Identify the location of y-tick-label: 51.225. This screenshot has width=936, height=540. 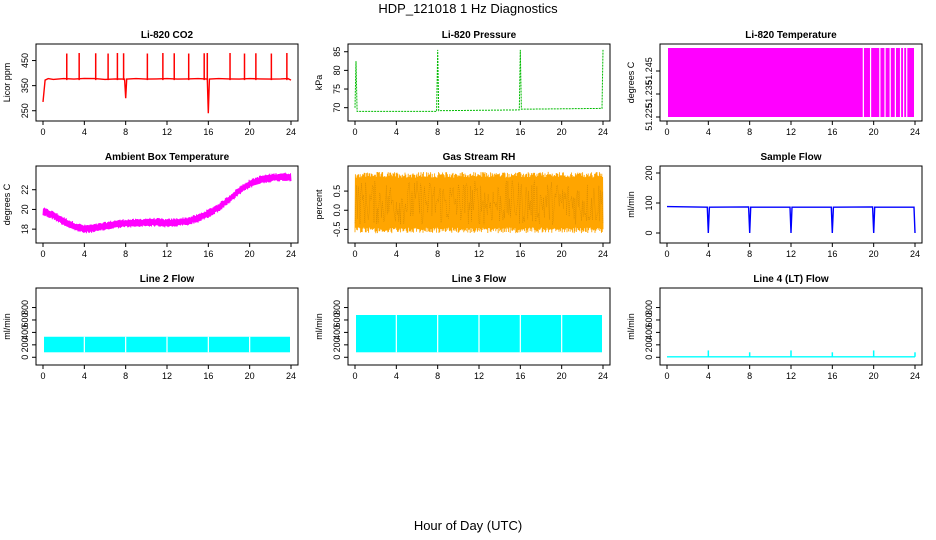
(649, 117).